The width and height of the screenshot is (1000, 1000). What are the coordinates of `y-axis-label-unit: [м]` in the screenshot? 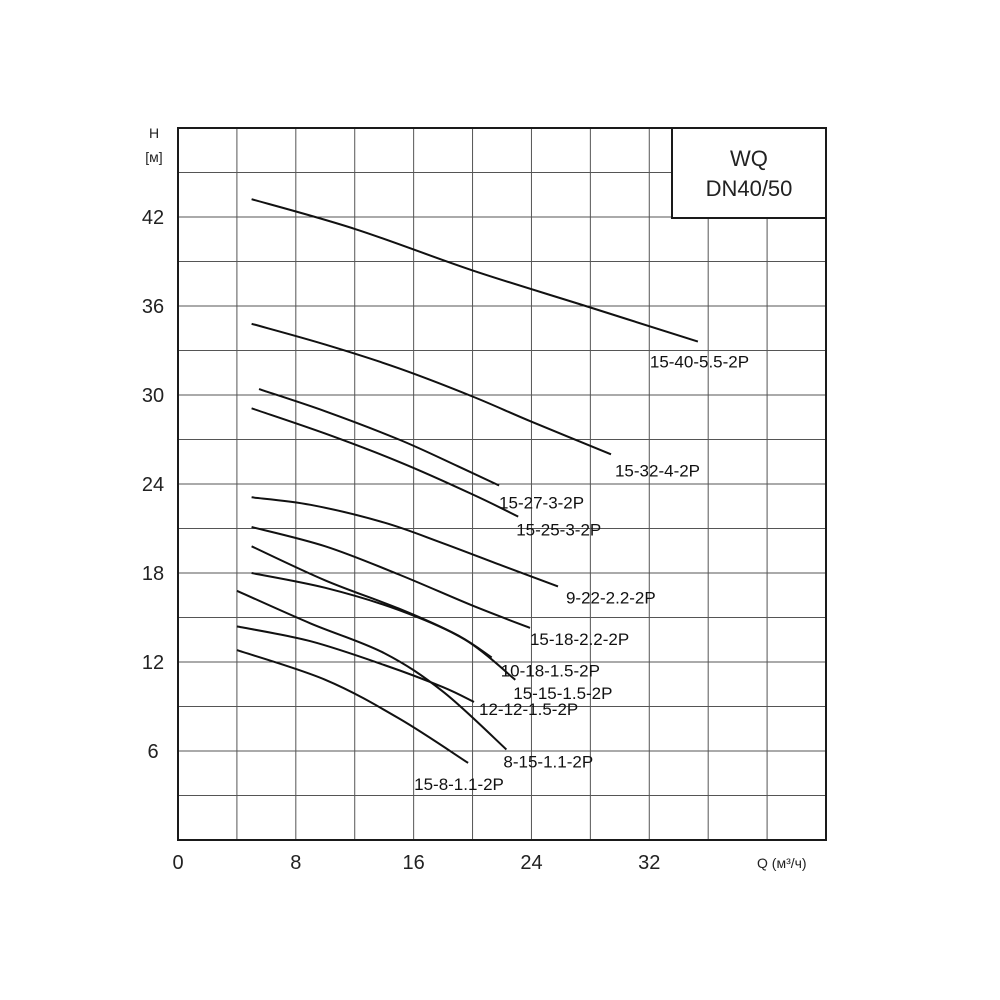 It's located at (153, 157).